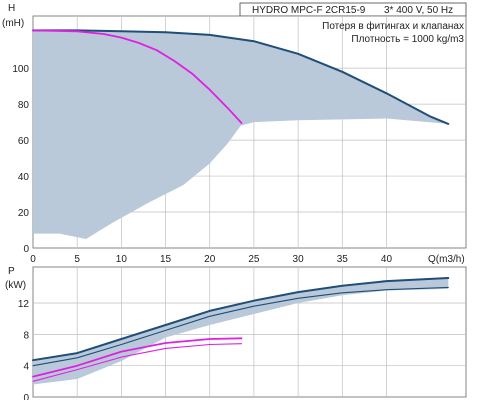 The width and height of the screenshot is (500, 400). I want to click on head-x-tick-35: 35, so click(343, 259).